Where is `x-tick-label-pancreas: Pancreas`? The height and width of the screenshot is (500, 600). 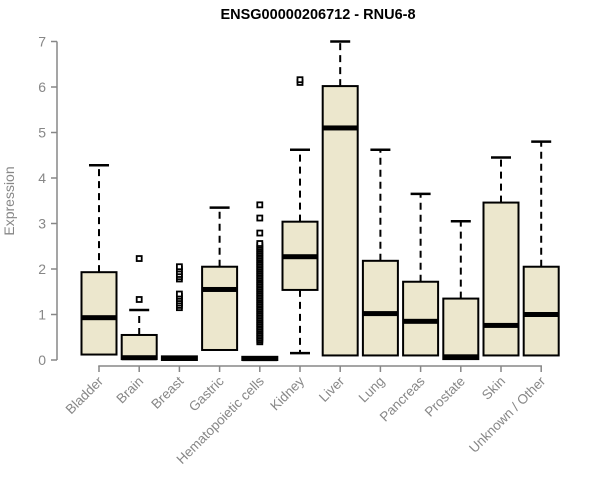 x-tick-label-pancreas: Pancreas is located at coordinates (402, 398).